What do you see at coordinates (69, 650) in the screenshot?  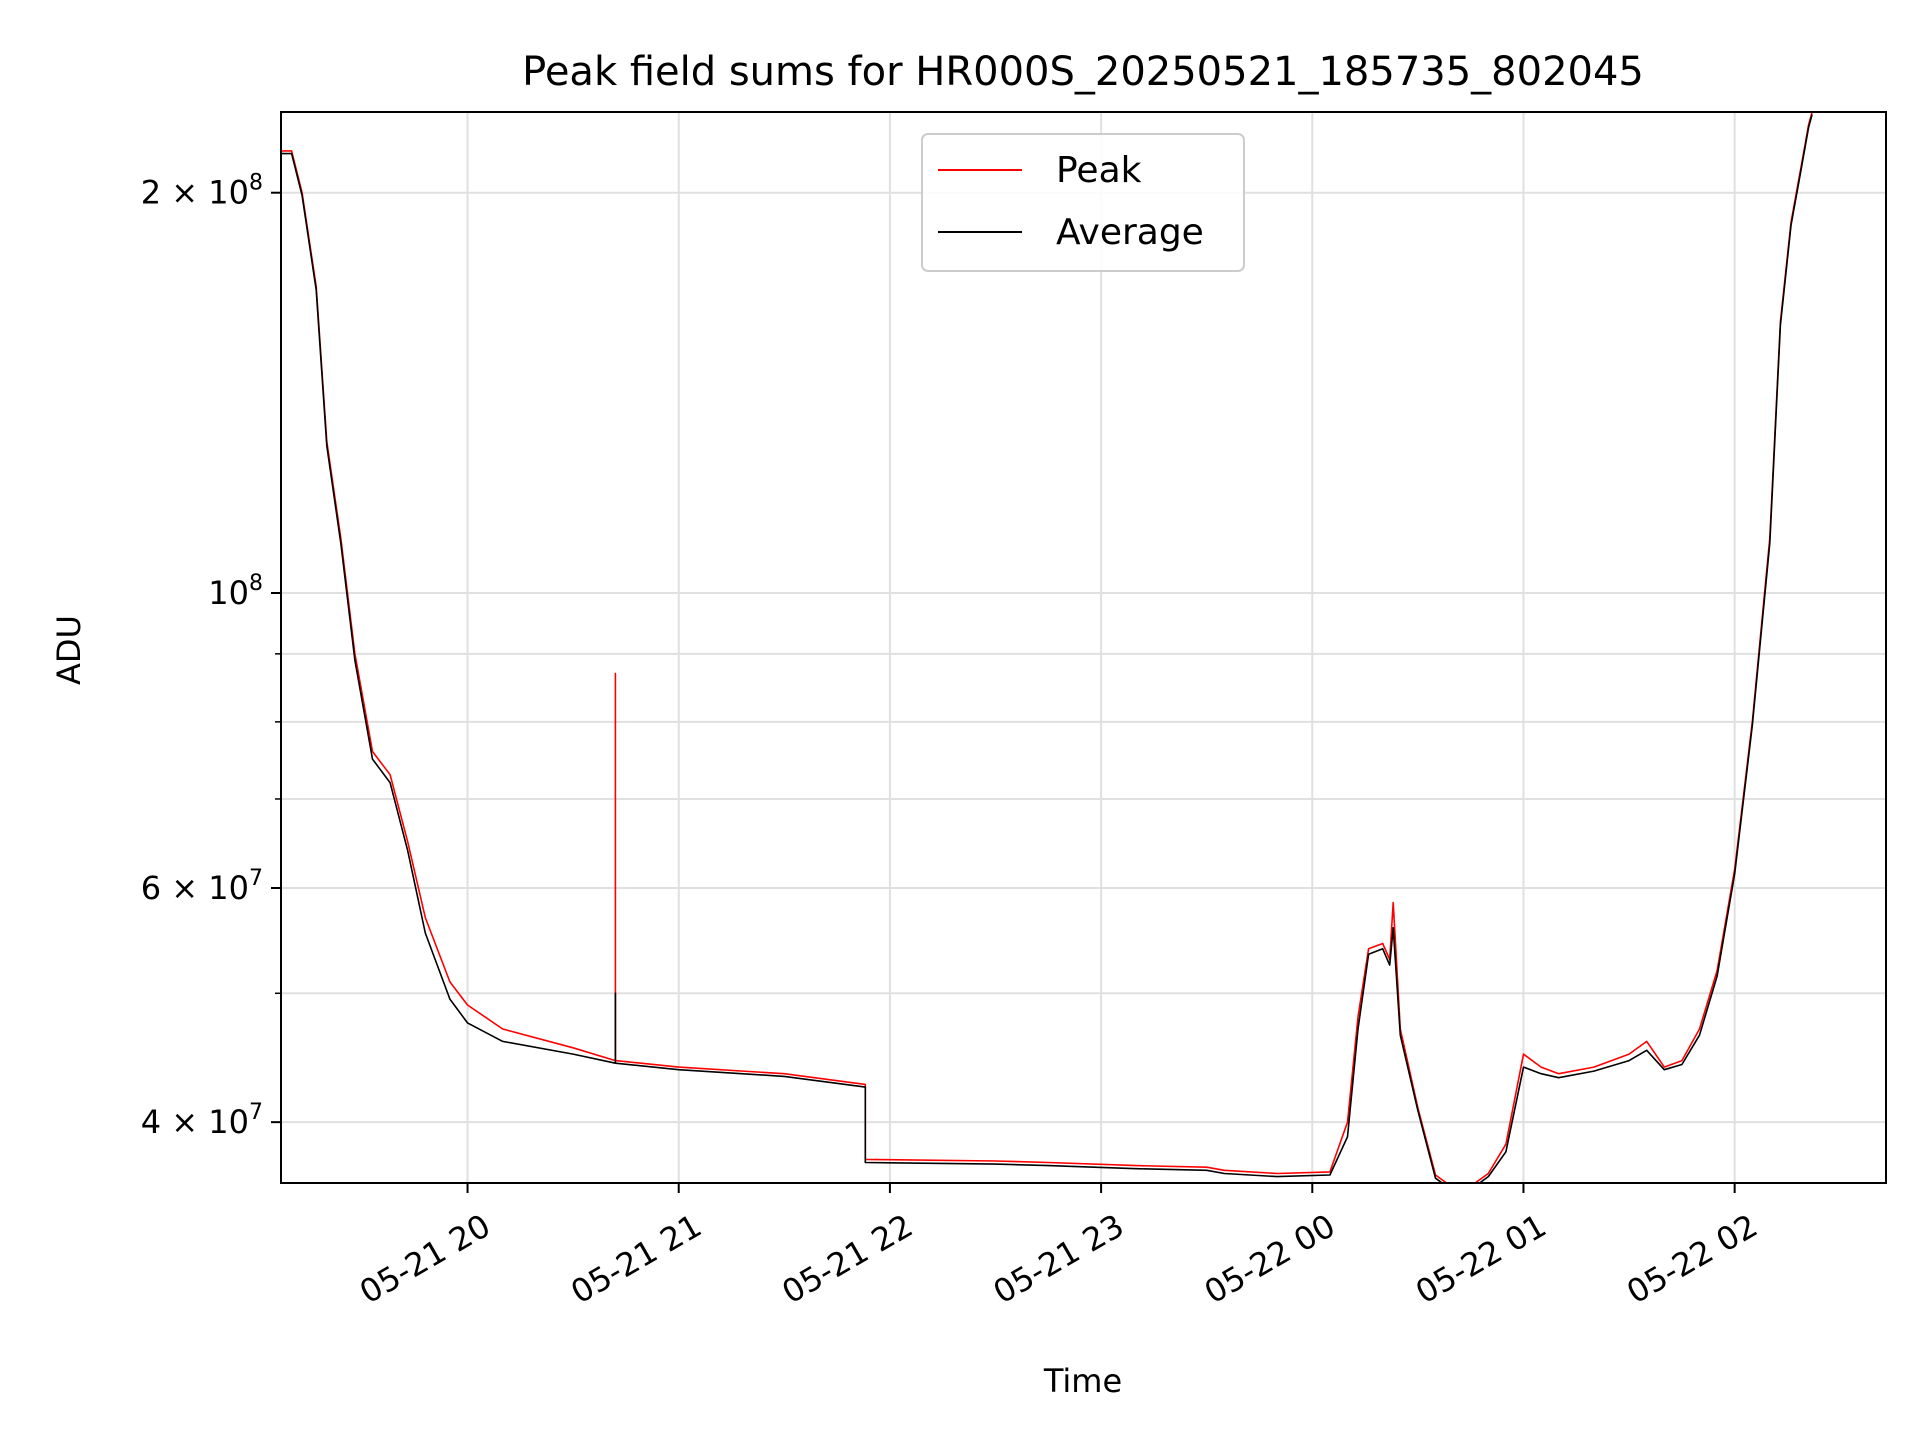 I see `y-axis-label: ADU` at bounding box center [69, 650].